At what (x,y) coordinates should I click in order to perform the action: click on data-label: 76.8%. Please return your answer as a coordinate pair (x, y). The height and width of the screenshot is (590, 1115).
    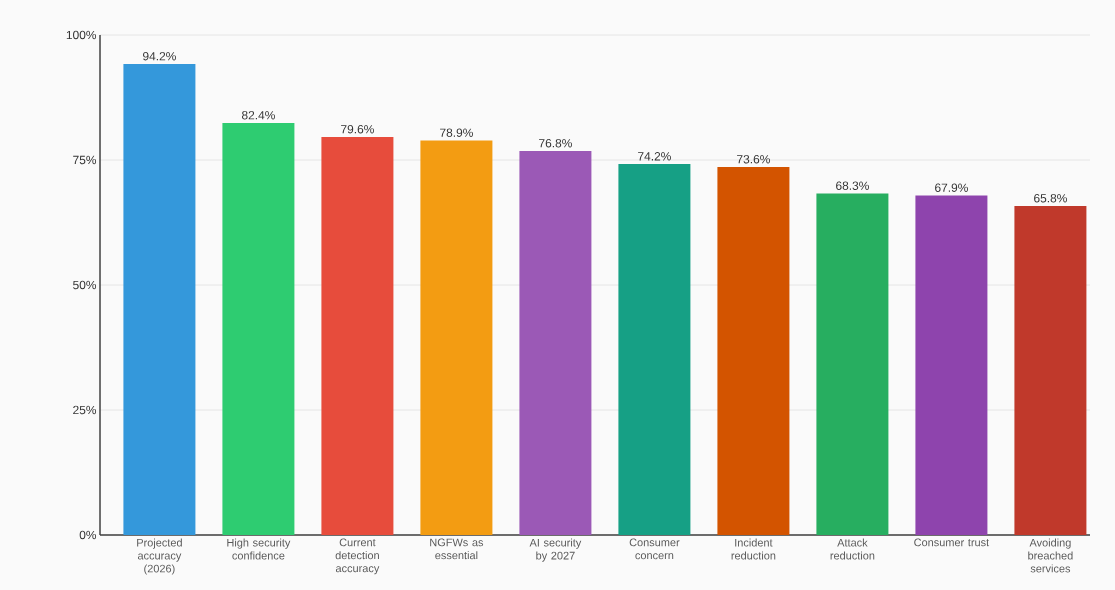
    Looking at the image, I should click on (555, 143).